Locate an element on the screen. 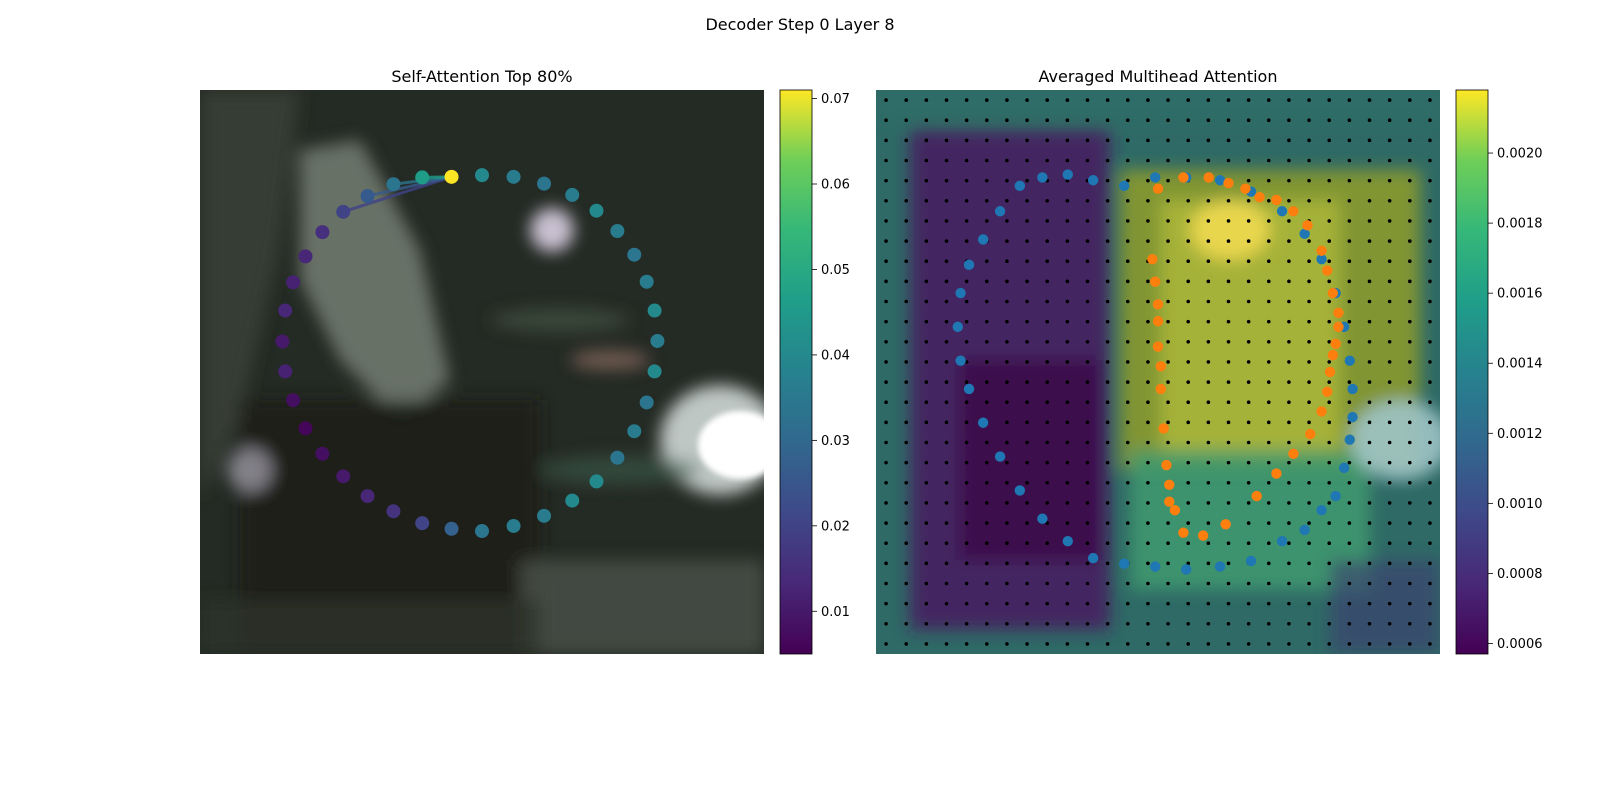 Image resolution: width=1600 pixels, height=800 pixels. left-colorbar: 0.01 0.02 0.03 0.04 0.05 0.06 0.07 is located at coordinates (814, 372).